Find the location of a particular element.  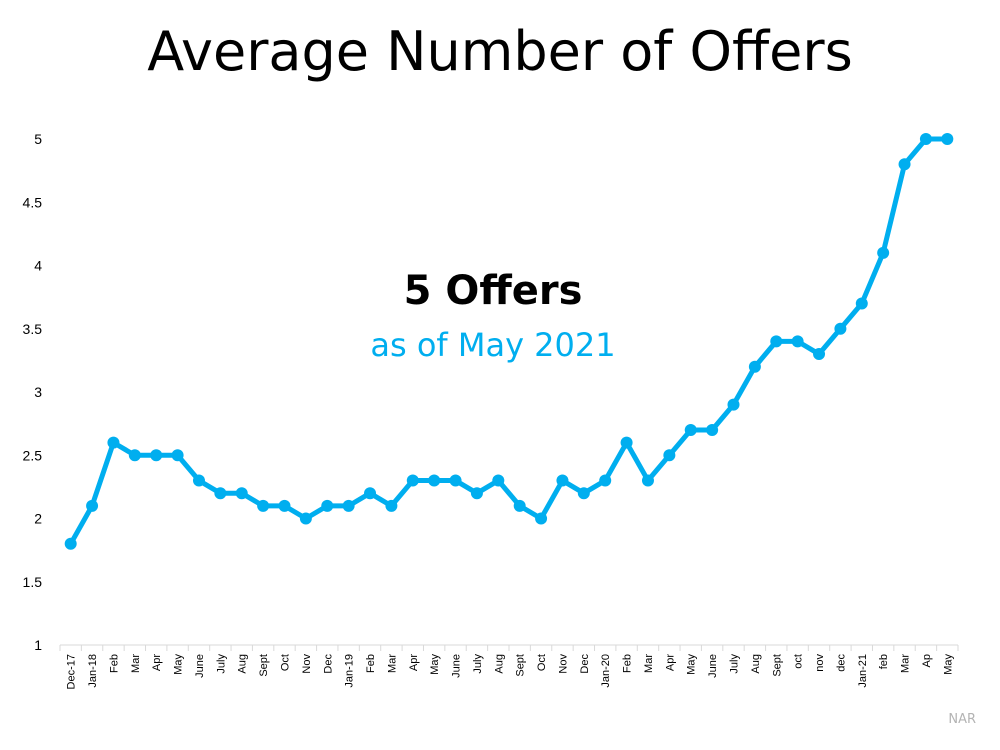

y-tick-label: 2 is located at coordinates (38, 519).